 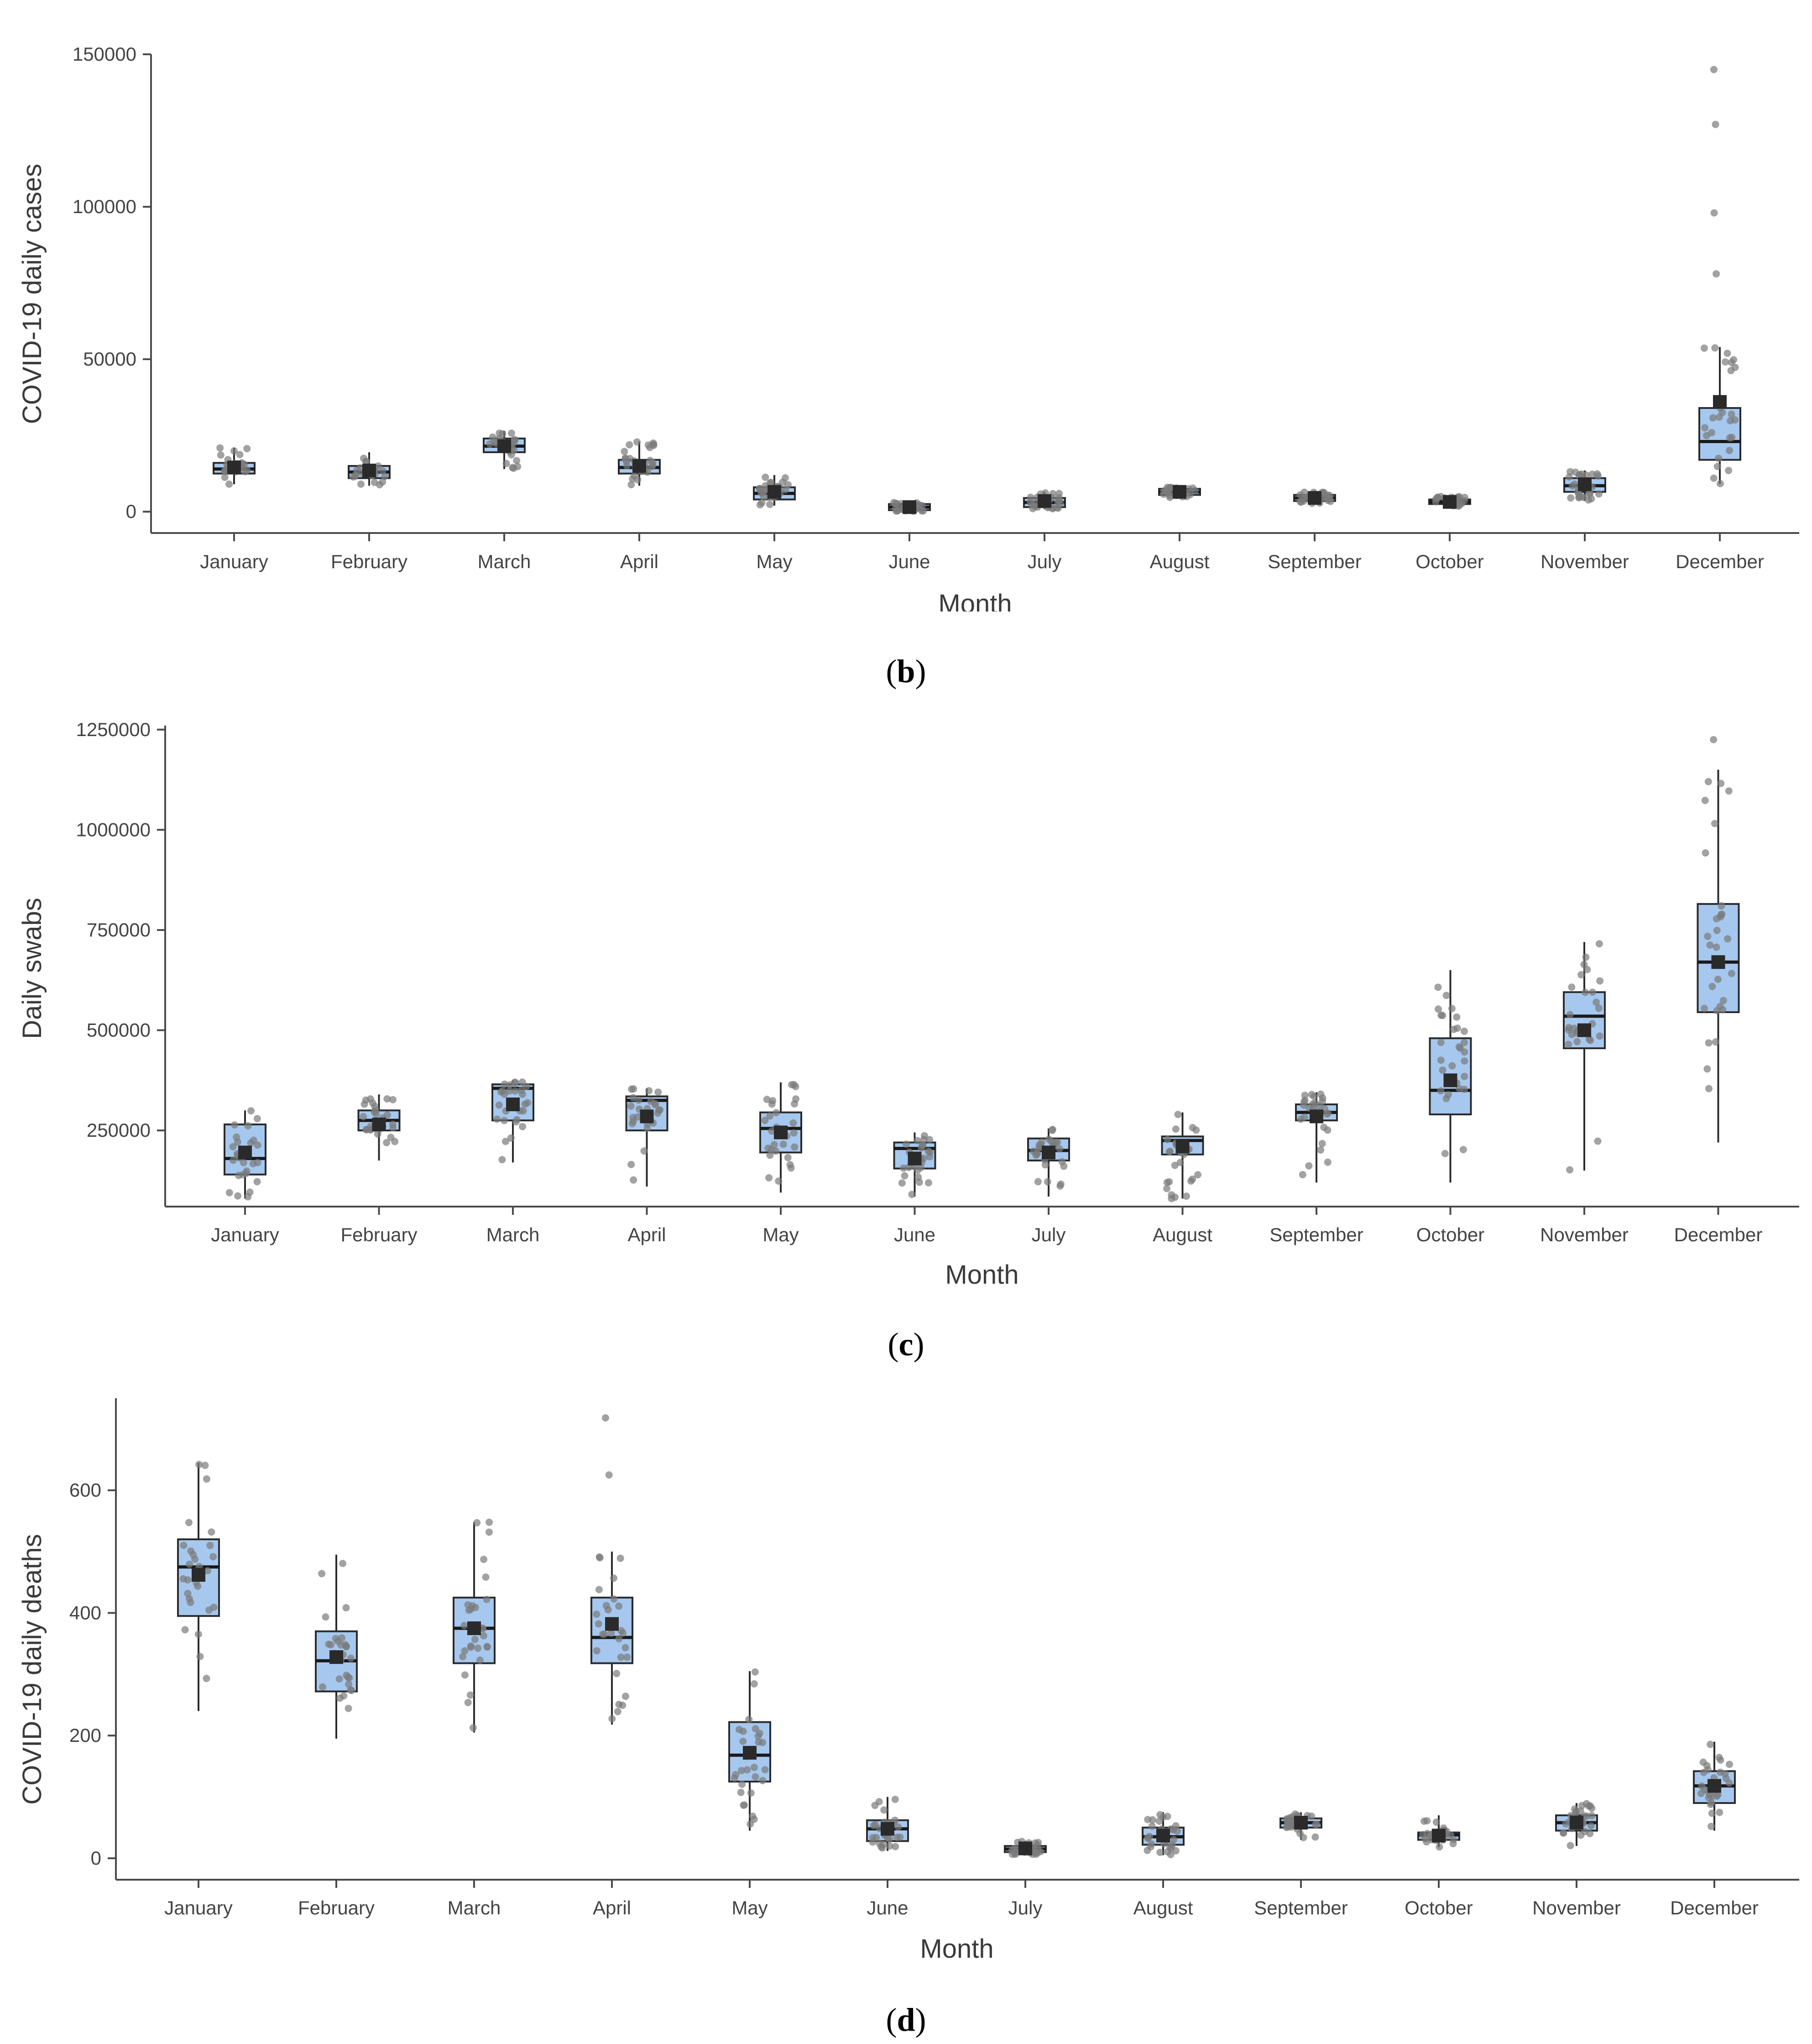 I want to click on panel-d-x-tick-label-february: February, so click(x=336, y=1908).